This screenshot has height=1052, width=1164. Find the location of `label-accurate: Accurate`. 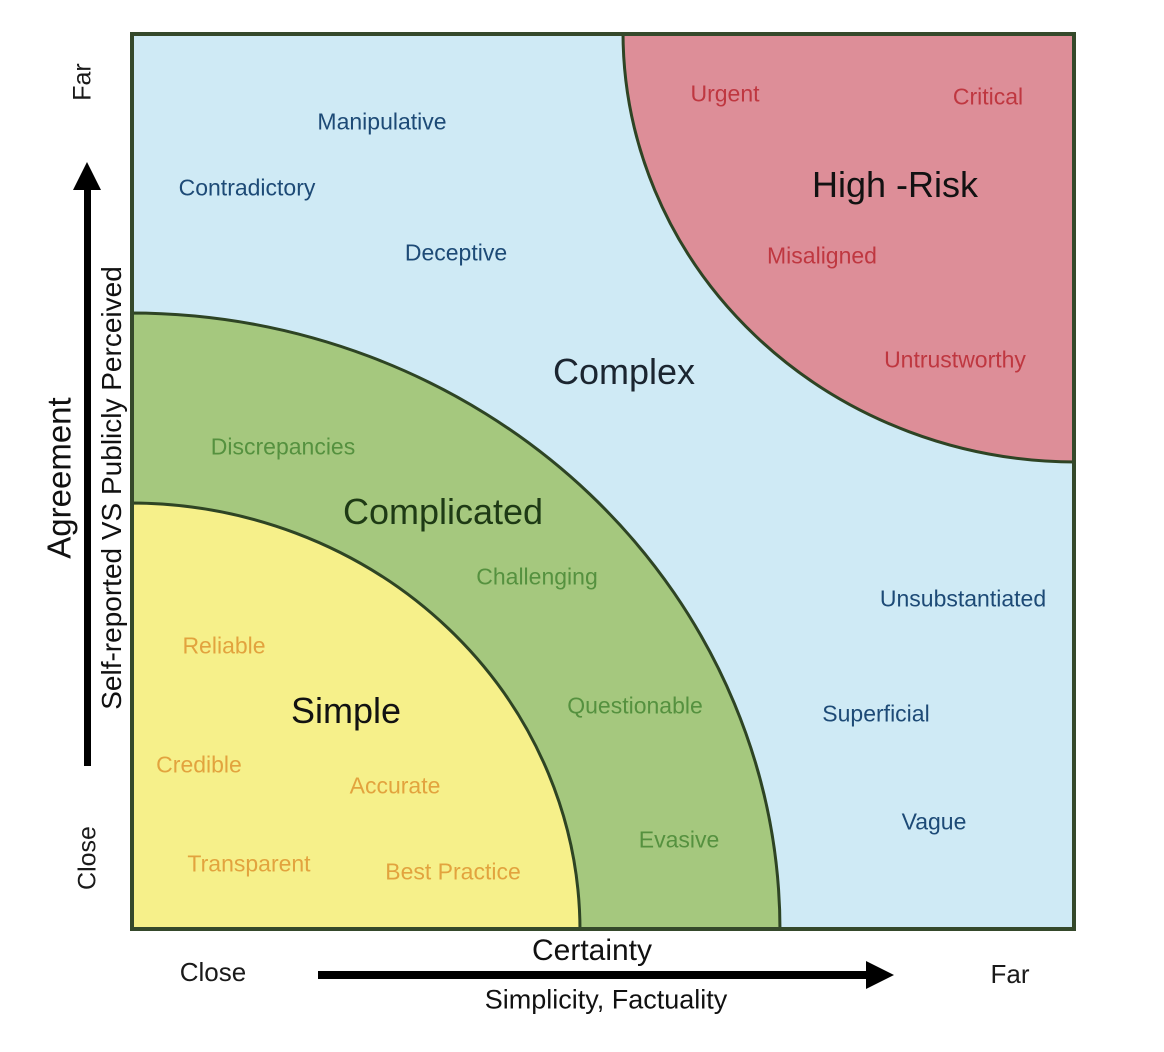

label-accurate: Accurate is located at coordinates (395, 785).